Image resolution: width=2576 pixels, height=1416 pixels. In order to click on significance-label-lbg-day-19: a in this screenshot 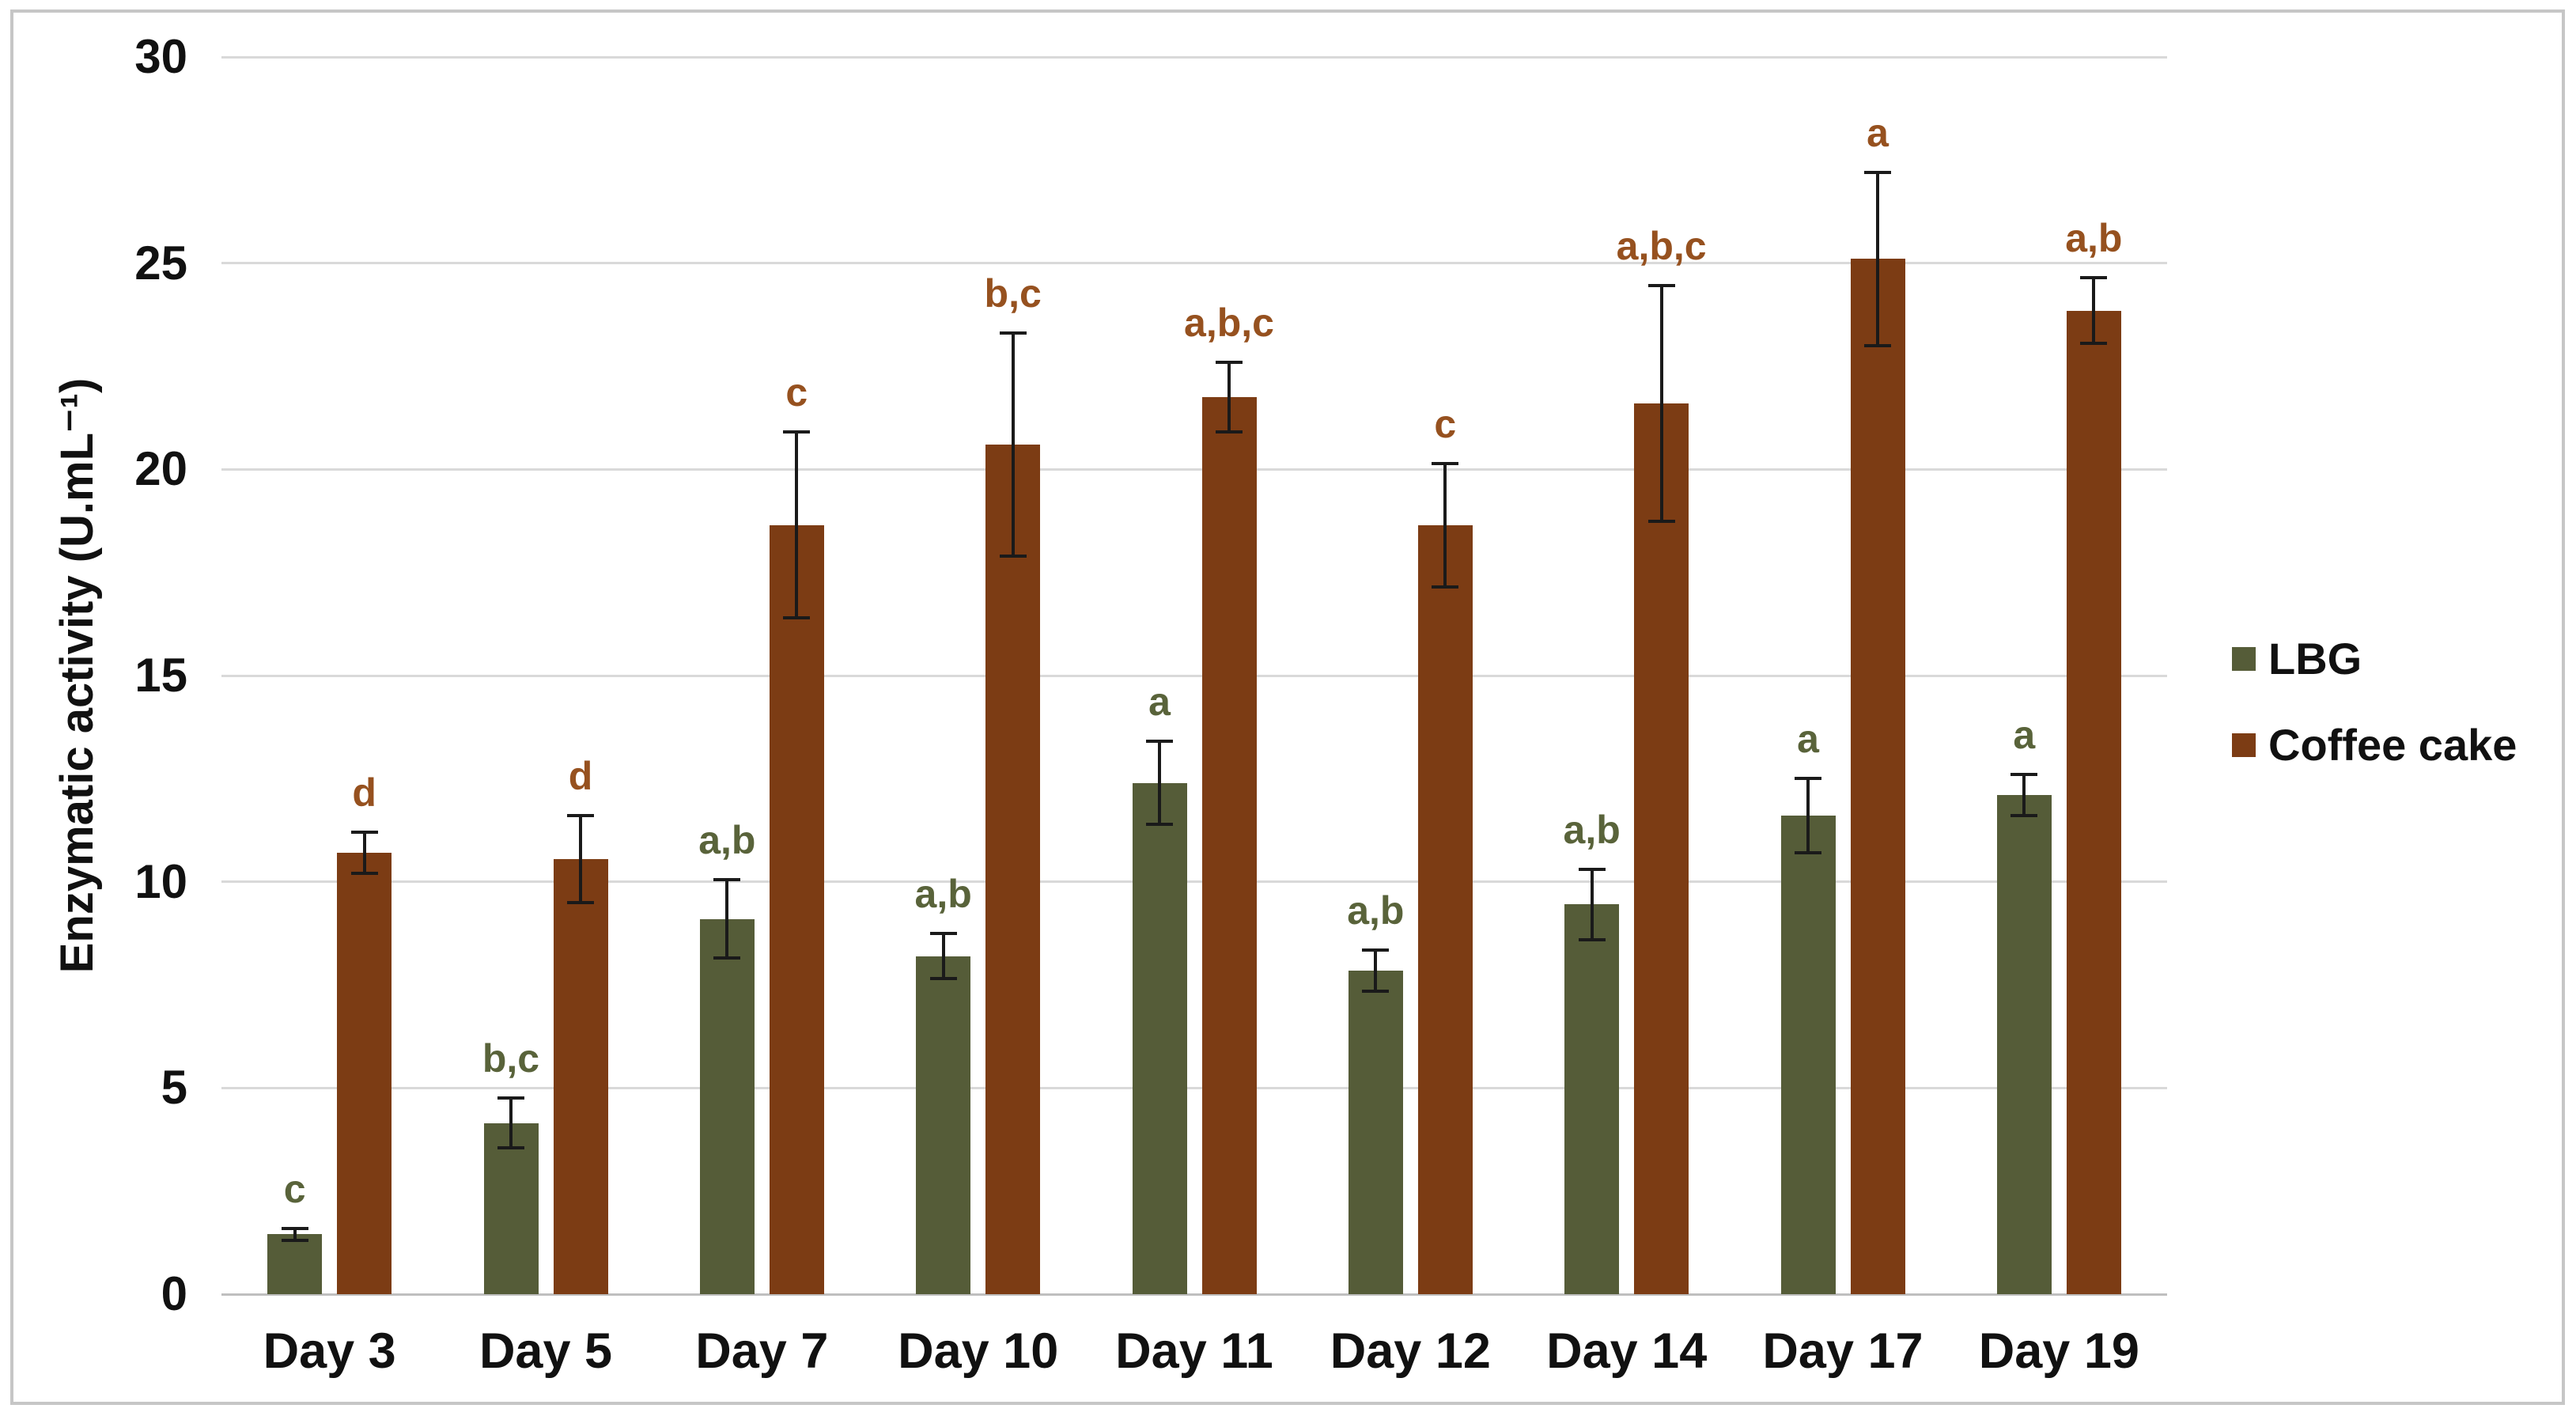, I will do `click(2025, 735)`.